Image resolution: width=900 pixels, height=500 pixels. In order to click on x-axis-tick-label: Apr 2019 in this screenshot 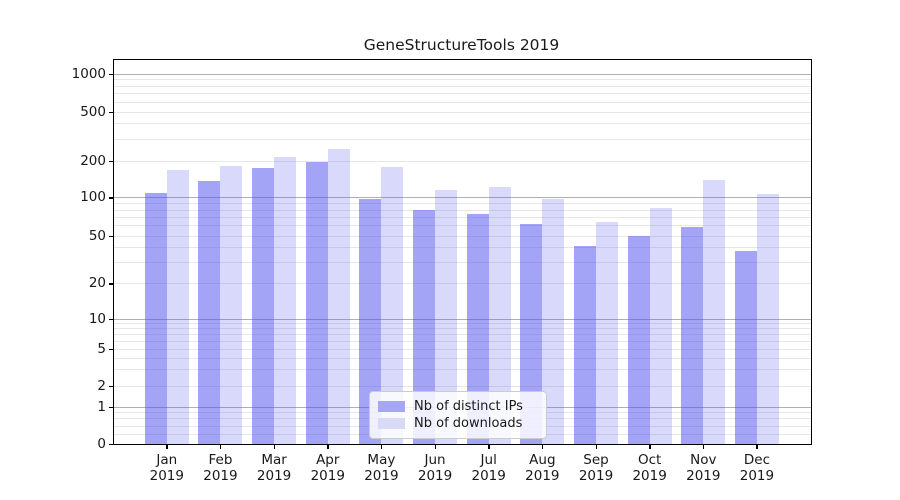, I will do `click(327, 468)`.